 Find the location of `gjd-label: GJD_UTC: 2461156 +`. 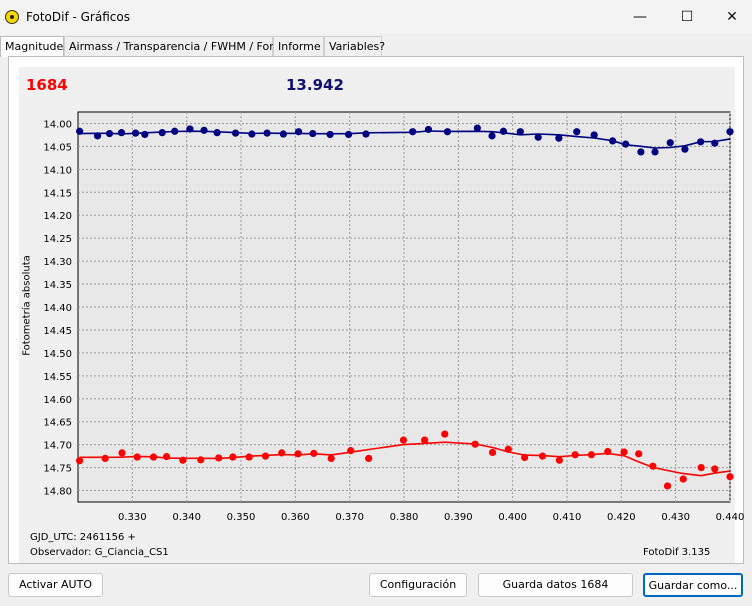

gjd-label: GJD_UTC: 2461156 + is located at coordinates (83, 537).